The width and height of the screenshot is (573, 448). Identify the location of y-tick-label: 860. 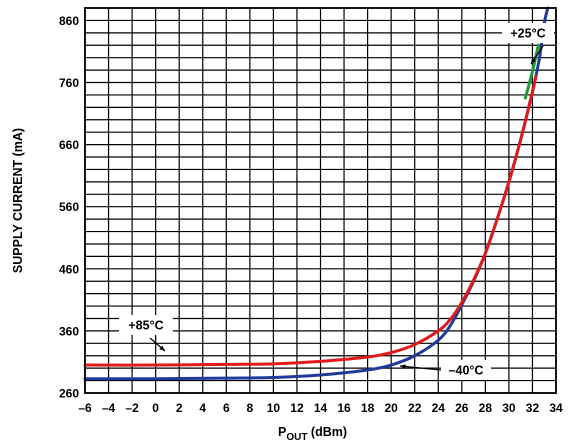
(69, 21).